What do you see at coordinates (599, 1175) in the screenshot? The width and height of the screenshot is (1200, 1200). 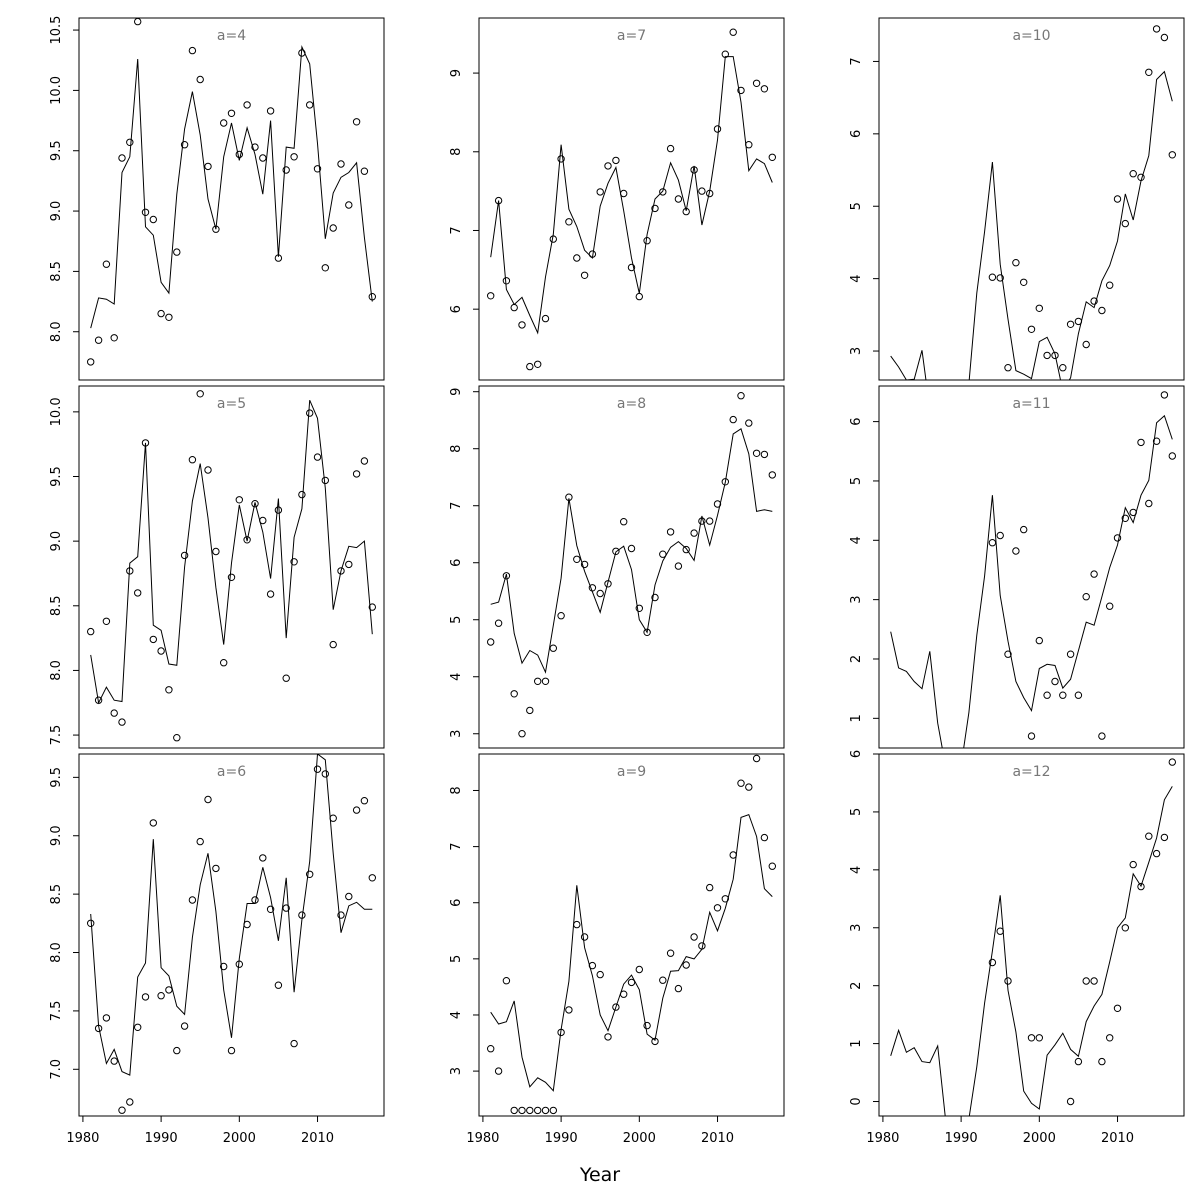 I see `x-axis-label: Year` at bounding box center [599, 1175].